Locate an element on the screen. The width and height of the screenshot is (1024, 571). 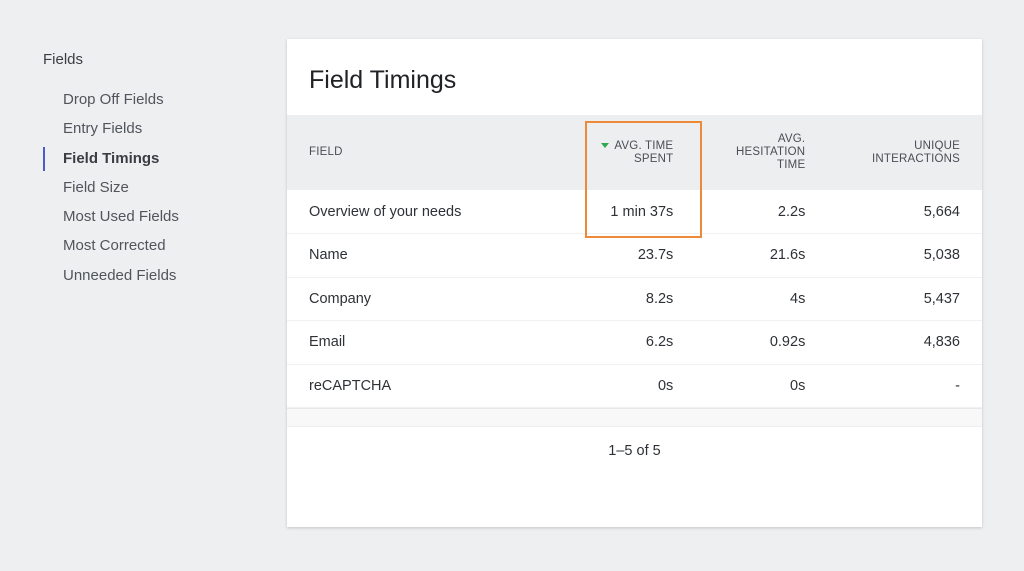
cell-hesitation: 0.92s is located at coordinates (787, 342).